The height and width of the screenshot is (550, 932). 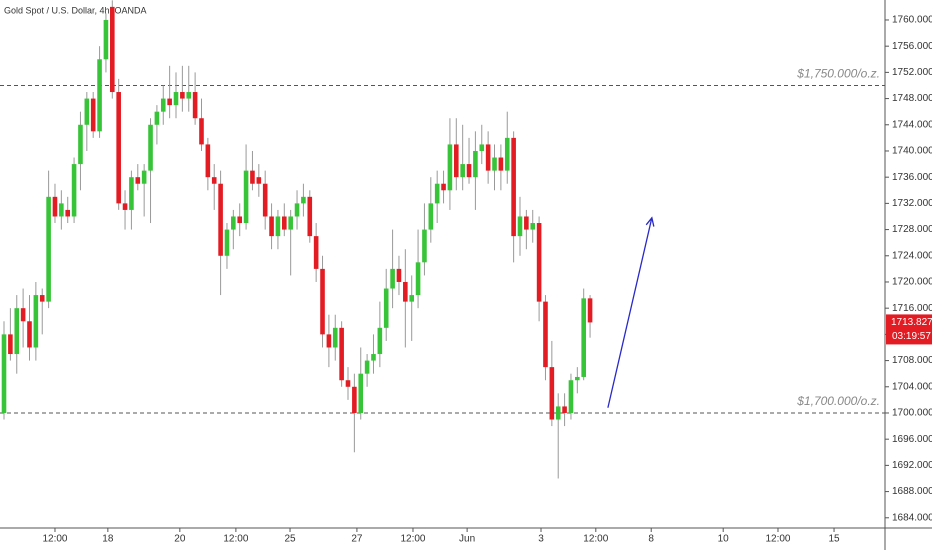 What do you see at coordinates (909, 329) in the screenshot?
I see `price-tag` at bounding box center [909, 329].